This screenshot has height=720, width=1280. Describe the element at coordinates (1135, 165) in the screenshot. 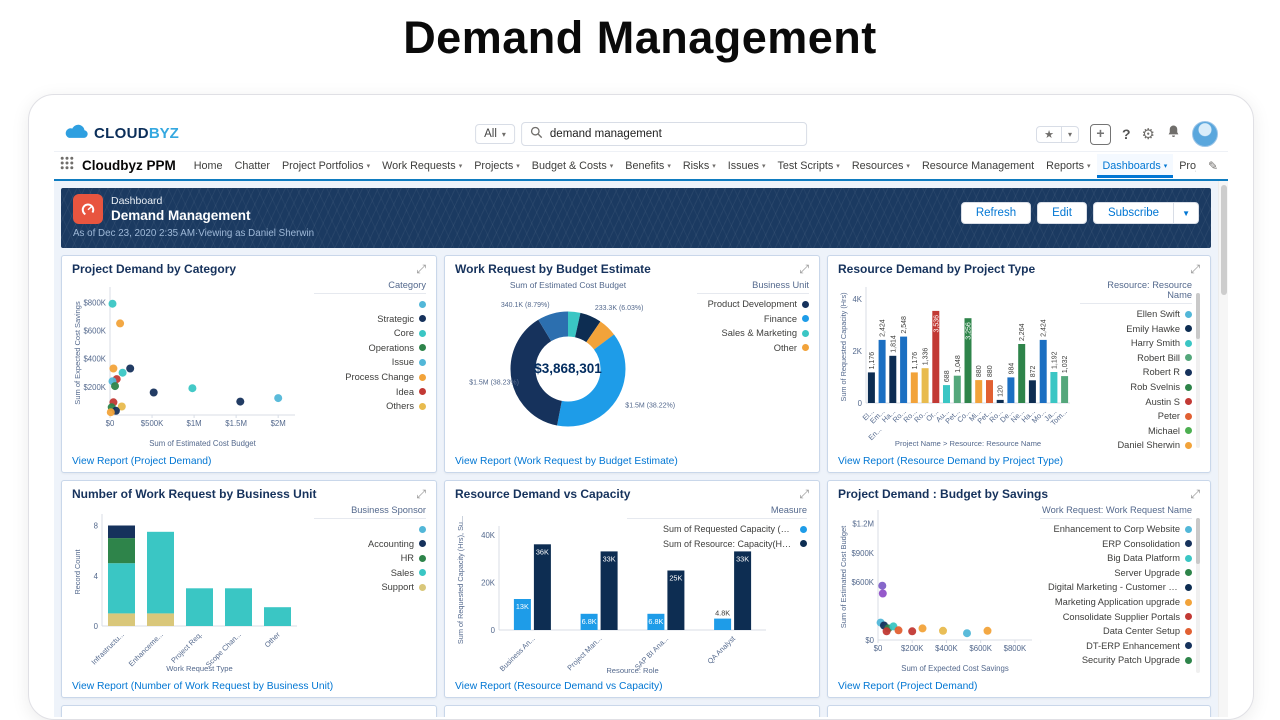

I see `nav-tab-dashboards: Dashboards ▾` at that location.